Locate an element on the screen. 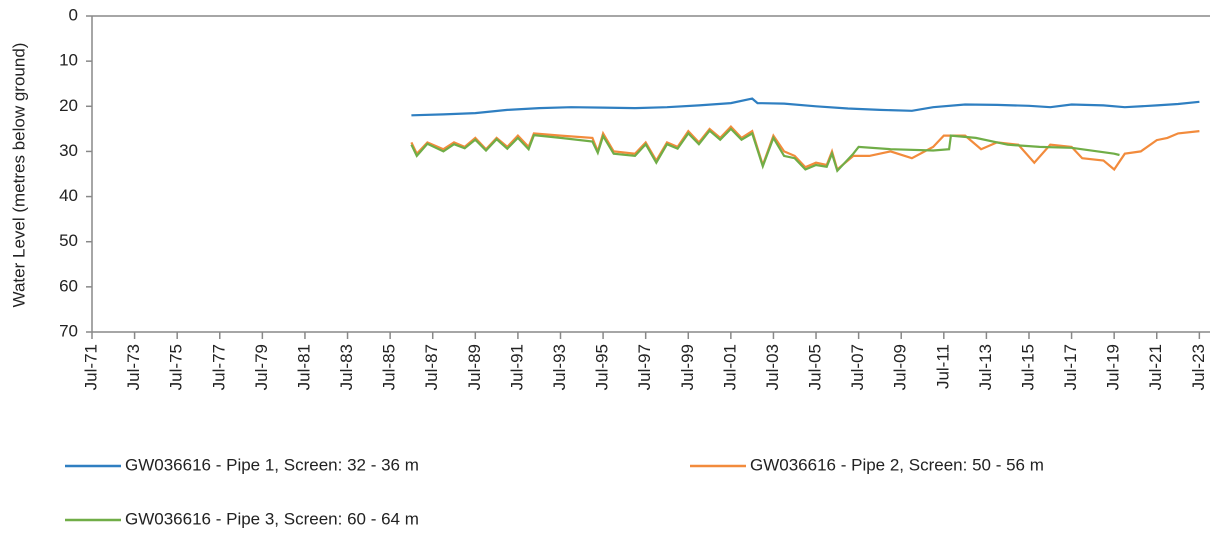 The width and height of the screenshot is (1213, 537). x-tick-label: Jul-83 is located at coordinates (346, 367).